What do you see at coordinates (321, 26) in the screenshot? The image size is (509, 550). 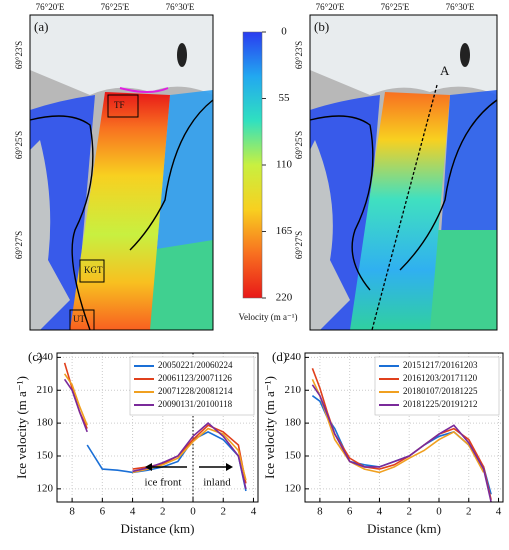 I see `panel-label: (b)` at bounding box center [321, 26].